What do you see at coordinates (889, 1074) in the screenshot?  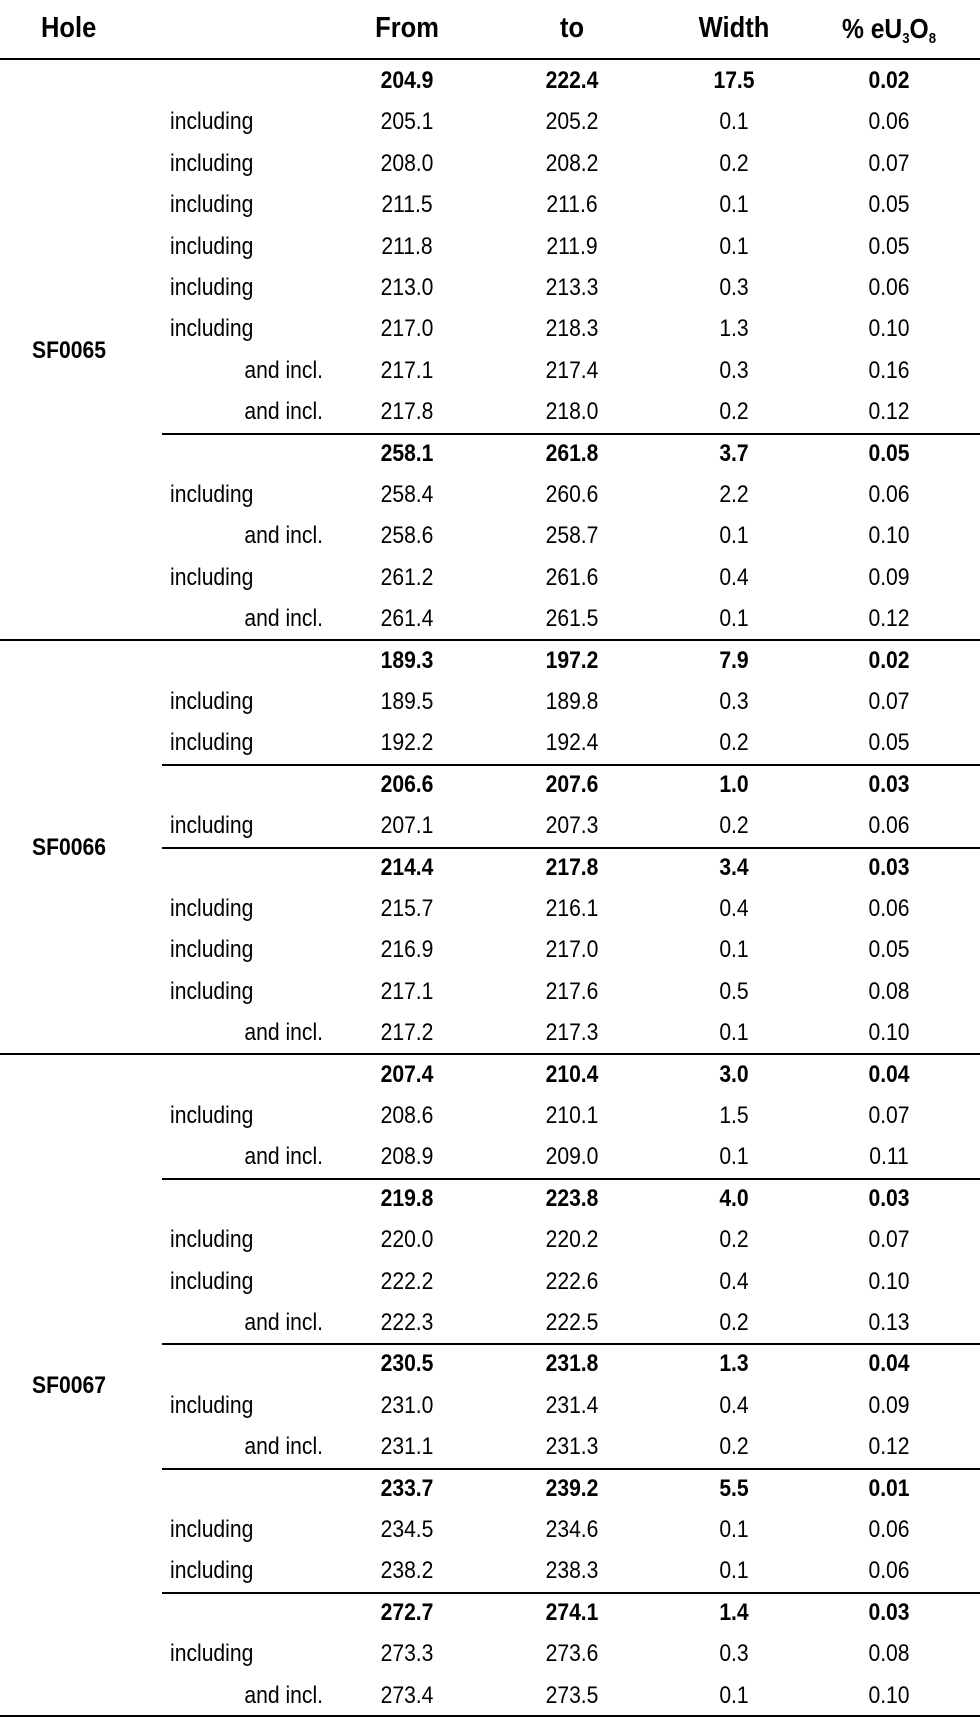 I see `cell: 0.04` at bounding box center [889, 1074].